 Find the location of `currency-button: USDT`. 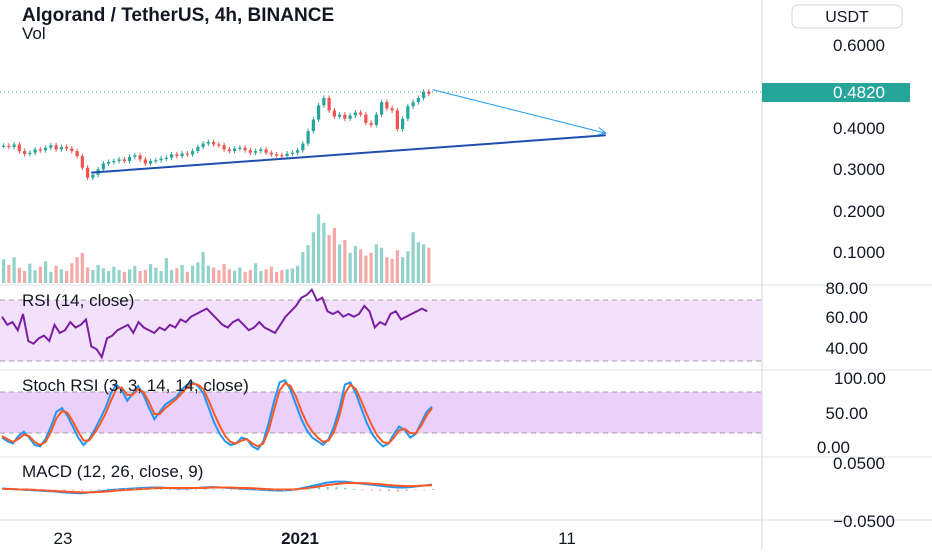

currency-button: USDT is located at coordinates (847, 16).